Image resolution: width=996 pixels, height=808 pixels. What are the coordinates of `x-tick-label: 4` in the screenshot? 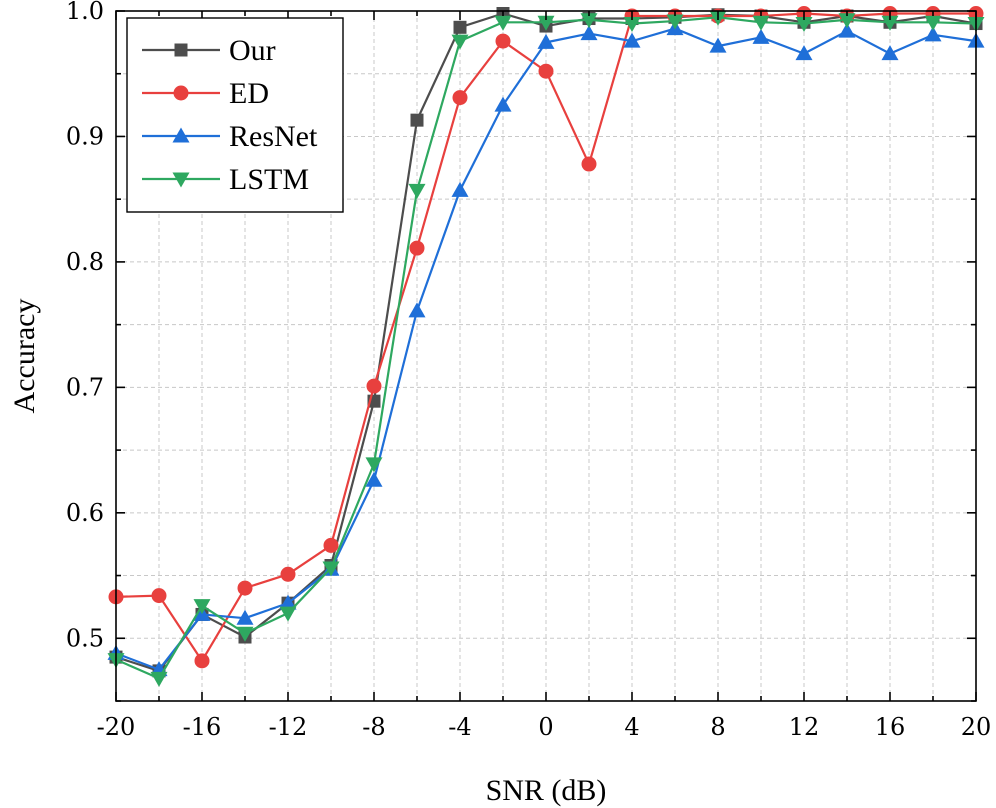 It's located at (631, 727).